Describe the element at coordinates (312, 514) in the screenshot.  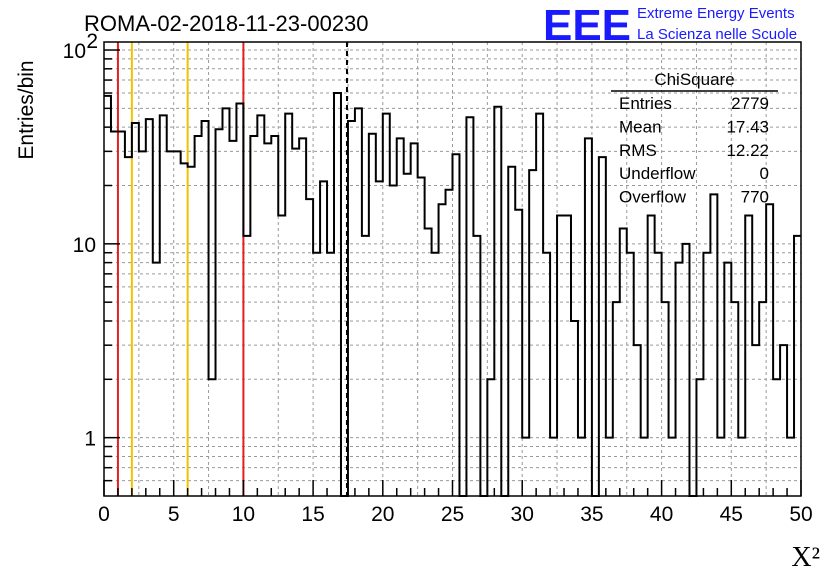
I see `x-tick-label: 15` at that location.